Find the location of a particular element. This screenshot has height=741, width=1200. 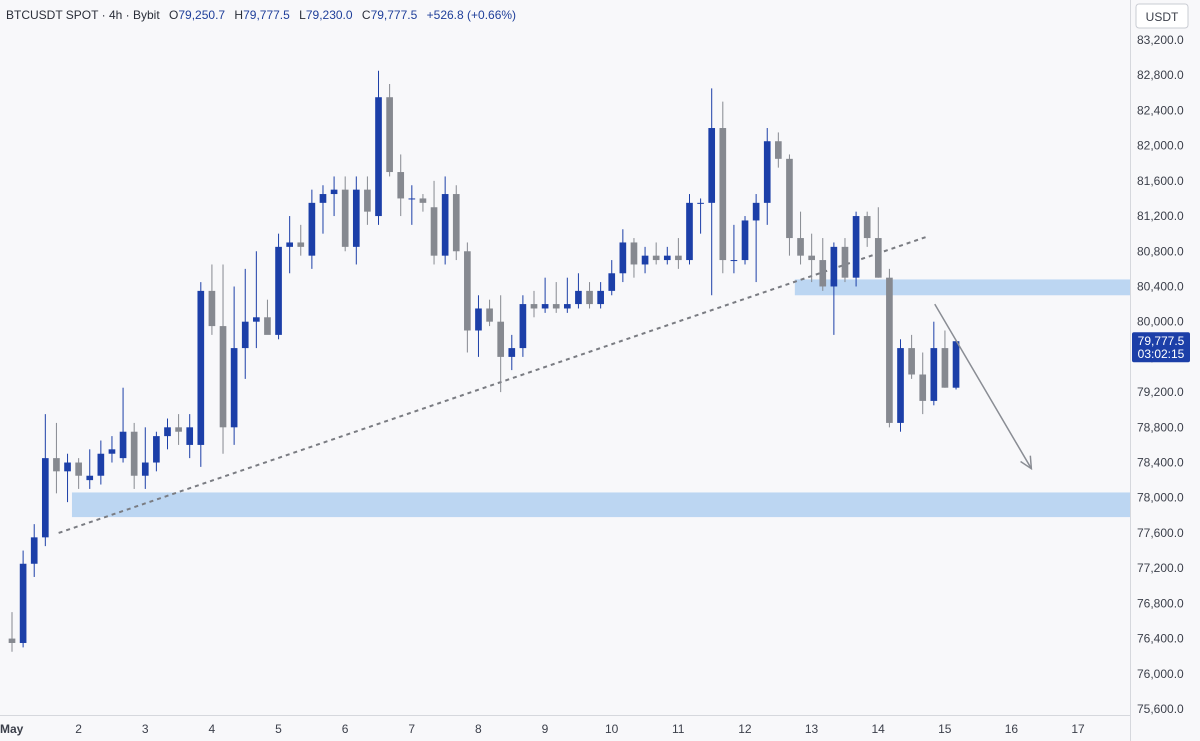

time-tick-label: 3 is located at coordinates (145, 729).